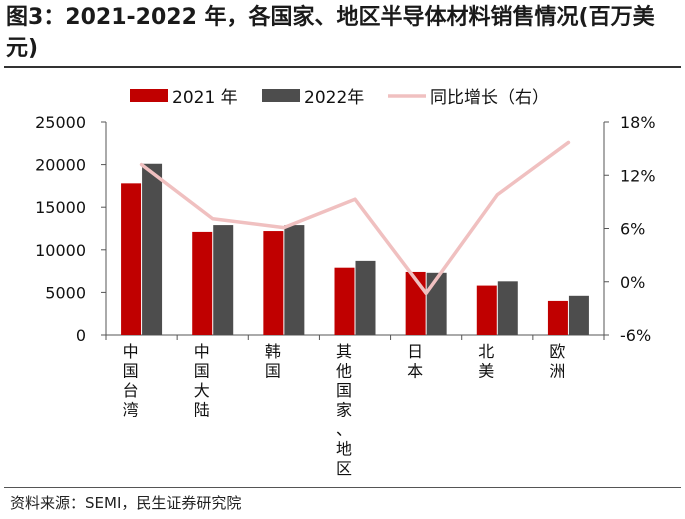  I want to click on figure-source: 资料来源：SEMI，民生证券研究院, so click(126, 503).